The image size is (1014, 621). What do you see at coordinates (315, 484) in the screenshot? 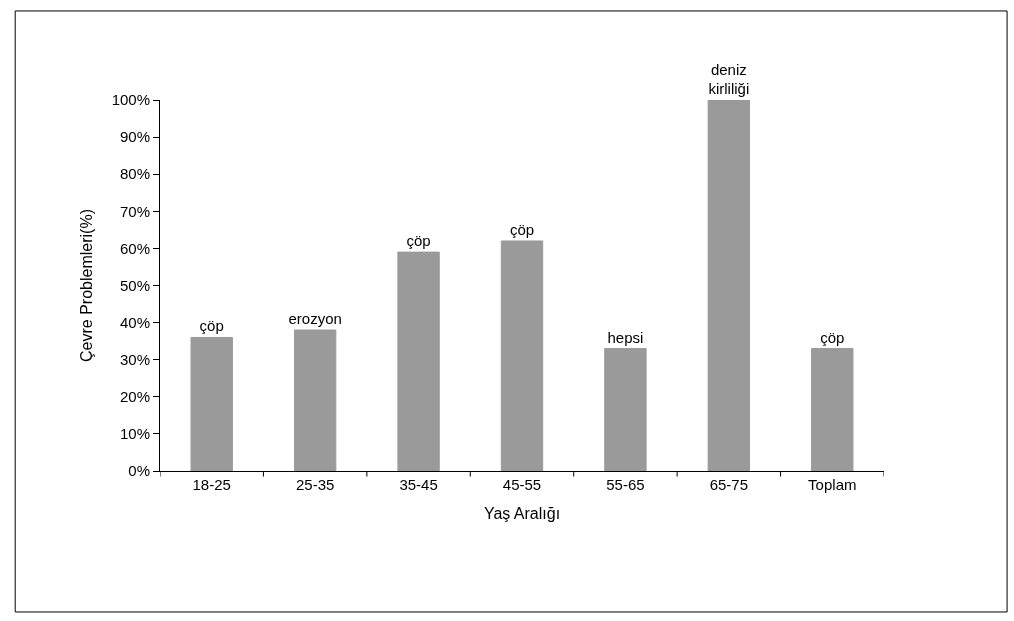
I see `x-tick-label: 25-35` at bounding box center [315, 484].